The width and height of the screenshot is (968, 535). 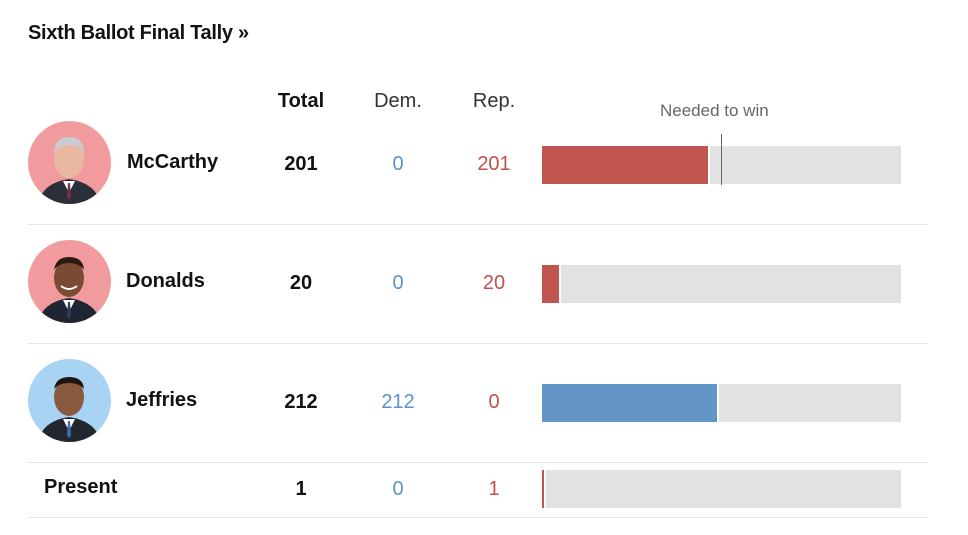 What do you see at coordinates (173, 162) in the screenshot?
I see `candidate-name: McCarthy` at bounding box center [173, 162].